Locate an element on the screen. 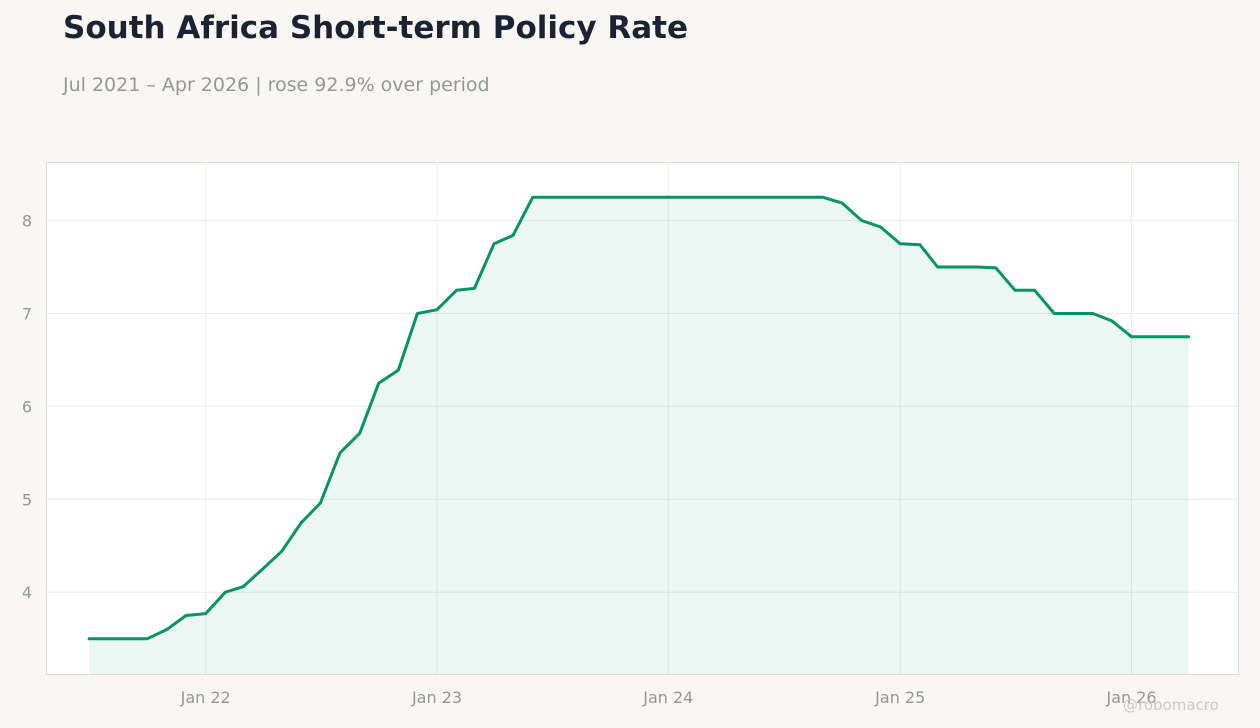 The width and height of the screenshot is (1260, 728). x-axis: Jan 22 Jan 23 Jan 24 Jan 25 Jan 26 is located at coordinates (668, 697).